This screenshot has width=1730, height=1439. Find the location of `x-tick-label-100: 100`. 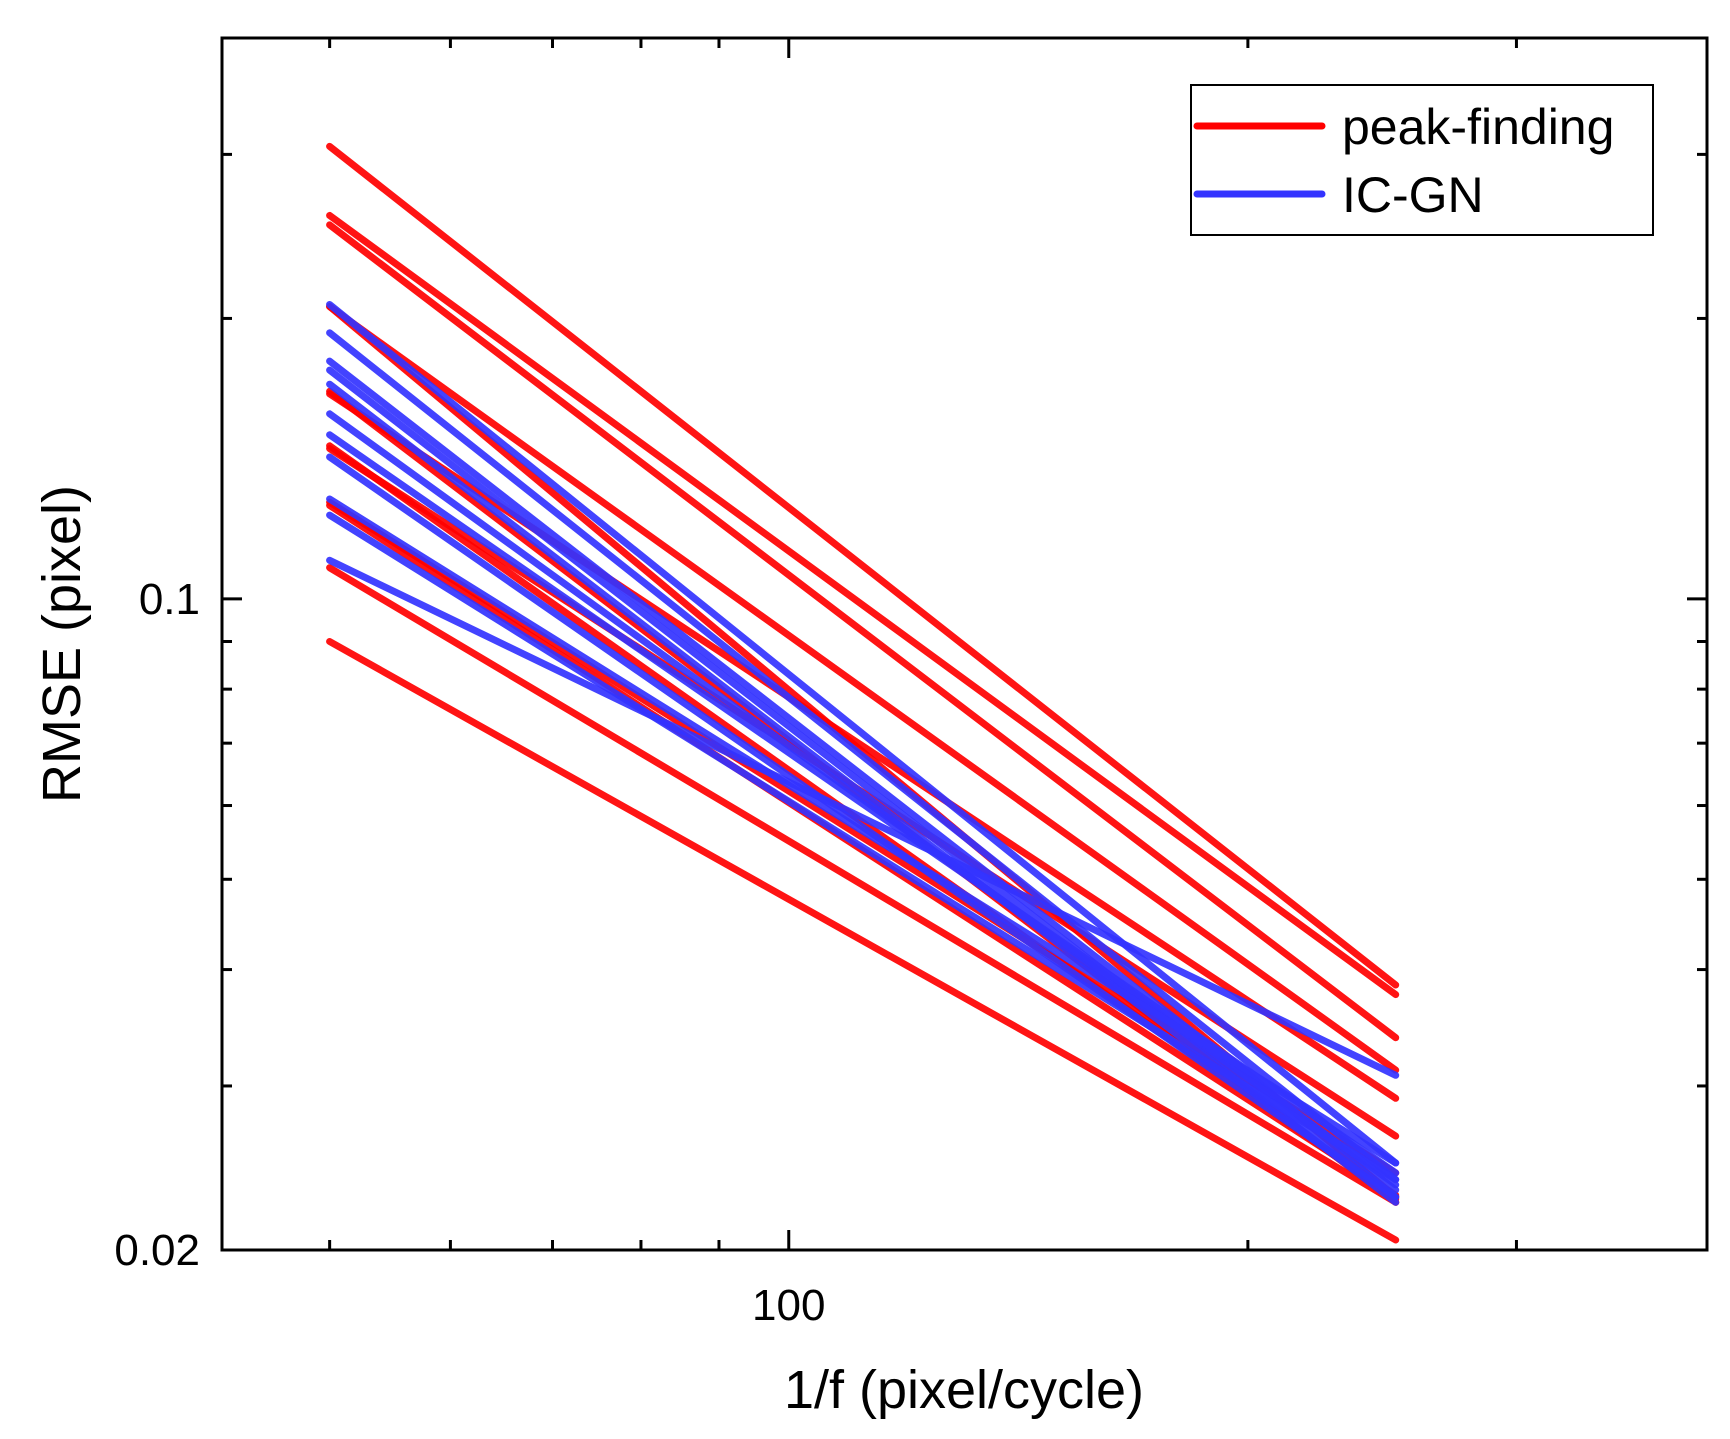

x-tick-label-100: 100 is located at coordinates (788, 1305).